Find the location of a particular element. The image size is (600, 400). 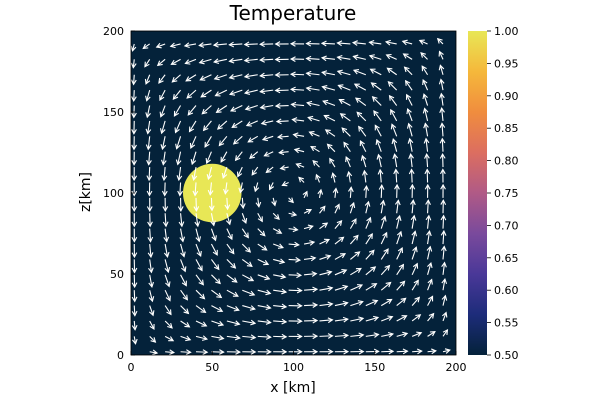

y-tick-label: 100 is located at coordinates (113, 193).